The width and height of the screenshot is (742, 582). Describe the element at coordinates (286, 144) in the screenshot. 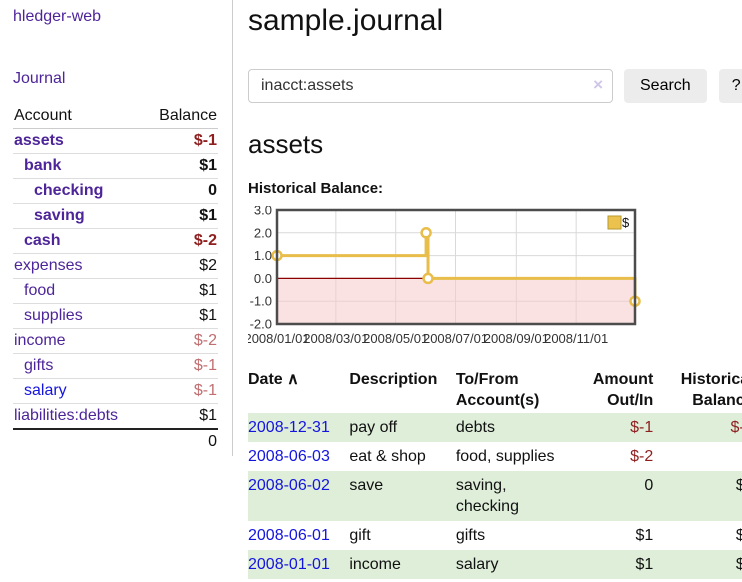

I see `account-heading: assets` at that location.